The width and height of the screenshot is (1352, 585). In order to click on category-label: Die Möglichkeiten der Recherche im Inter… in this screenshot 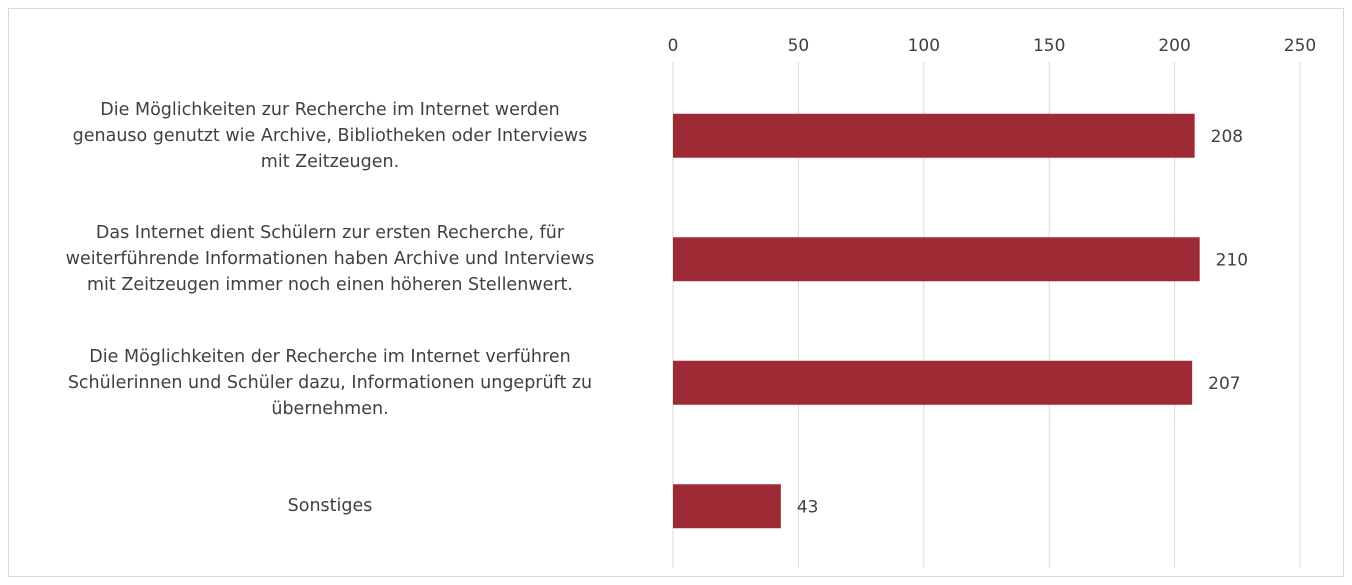, I will do `click(330, 382)`.